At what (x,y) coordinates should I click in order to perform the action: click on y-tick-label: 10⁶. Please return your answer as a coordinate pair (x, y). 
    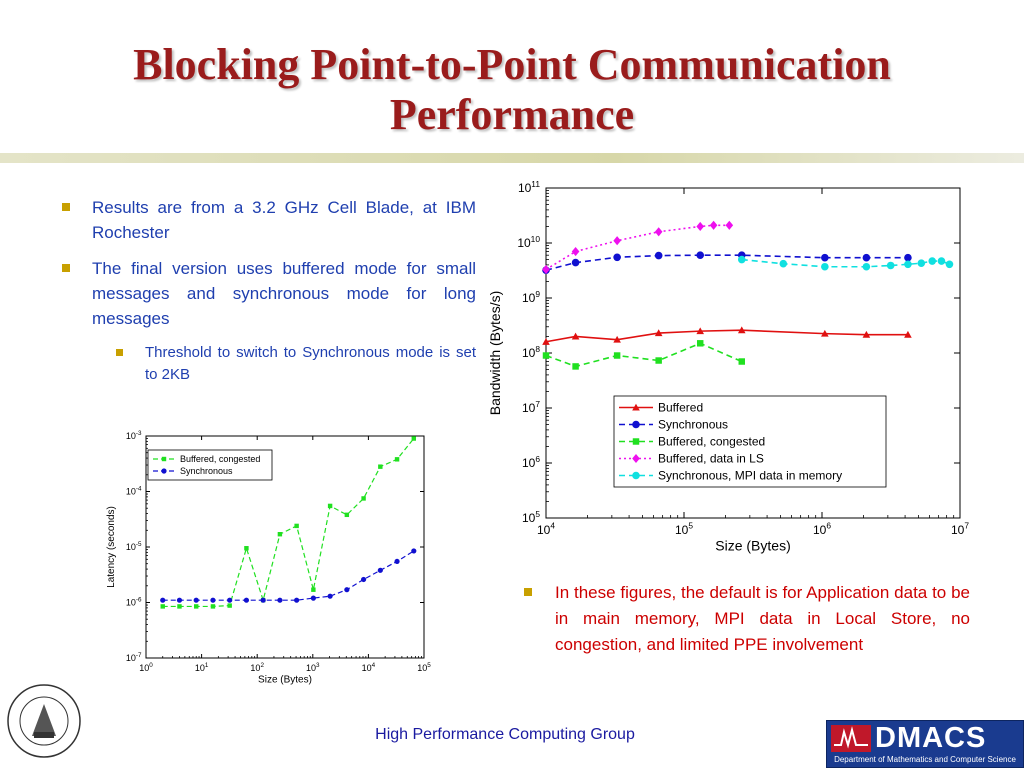
    Looking at the image, I should click on (531, 462).